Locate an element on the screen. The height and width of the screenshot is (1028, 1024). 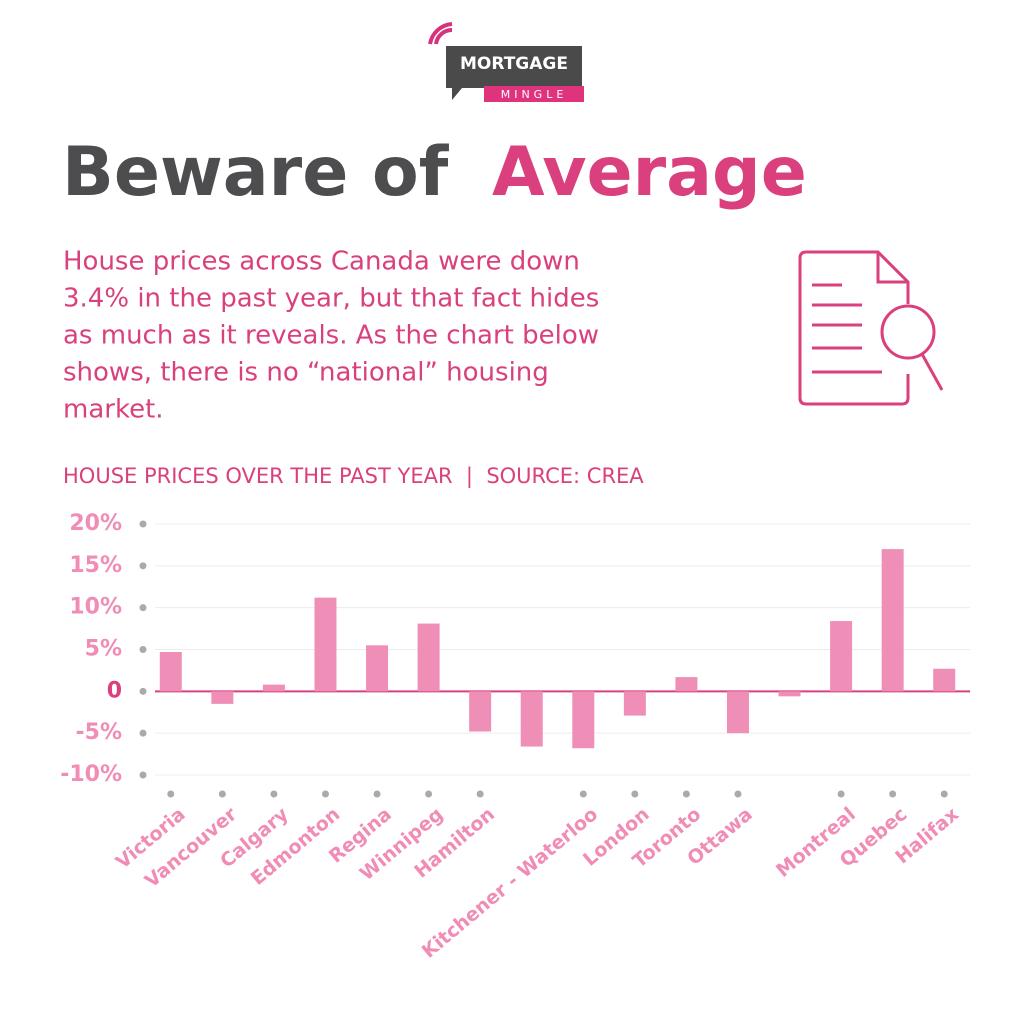
logo-band is located at coordinates (534, 94).